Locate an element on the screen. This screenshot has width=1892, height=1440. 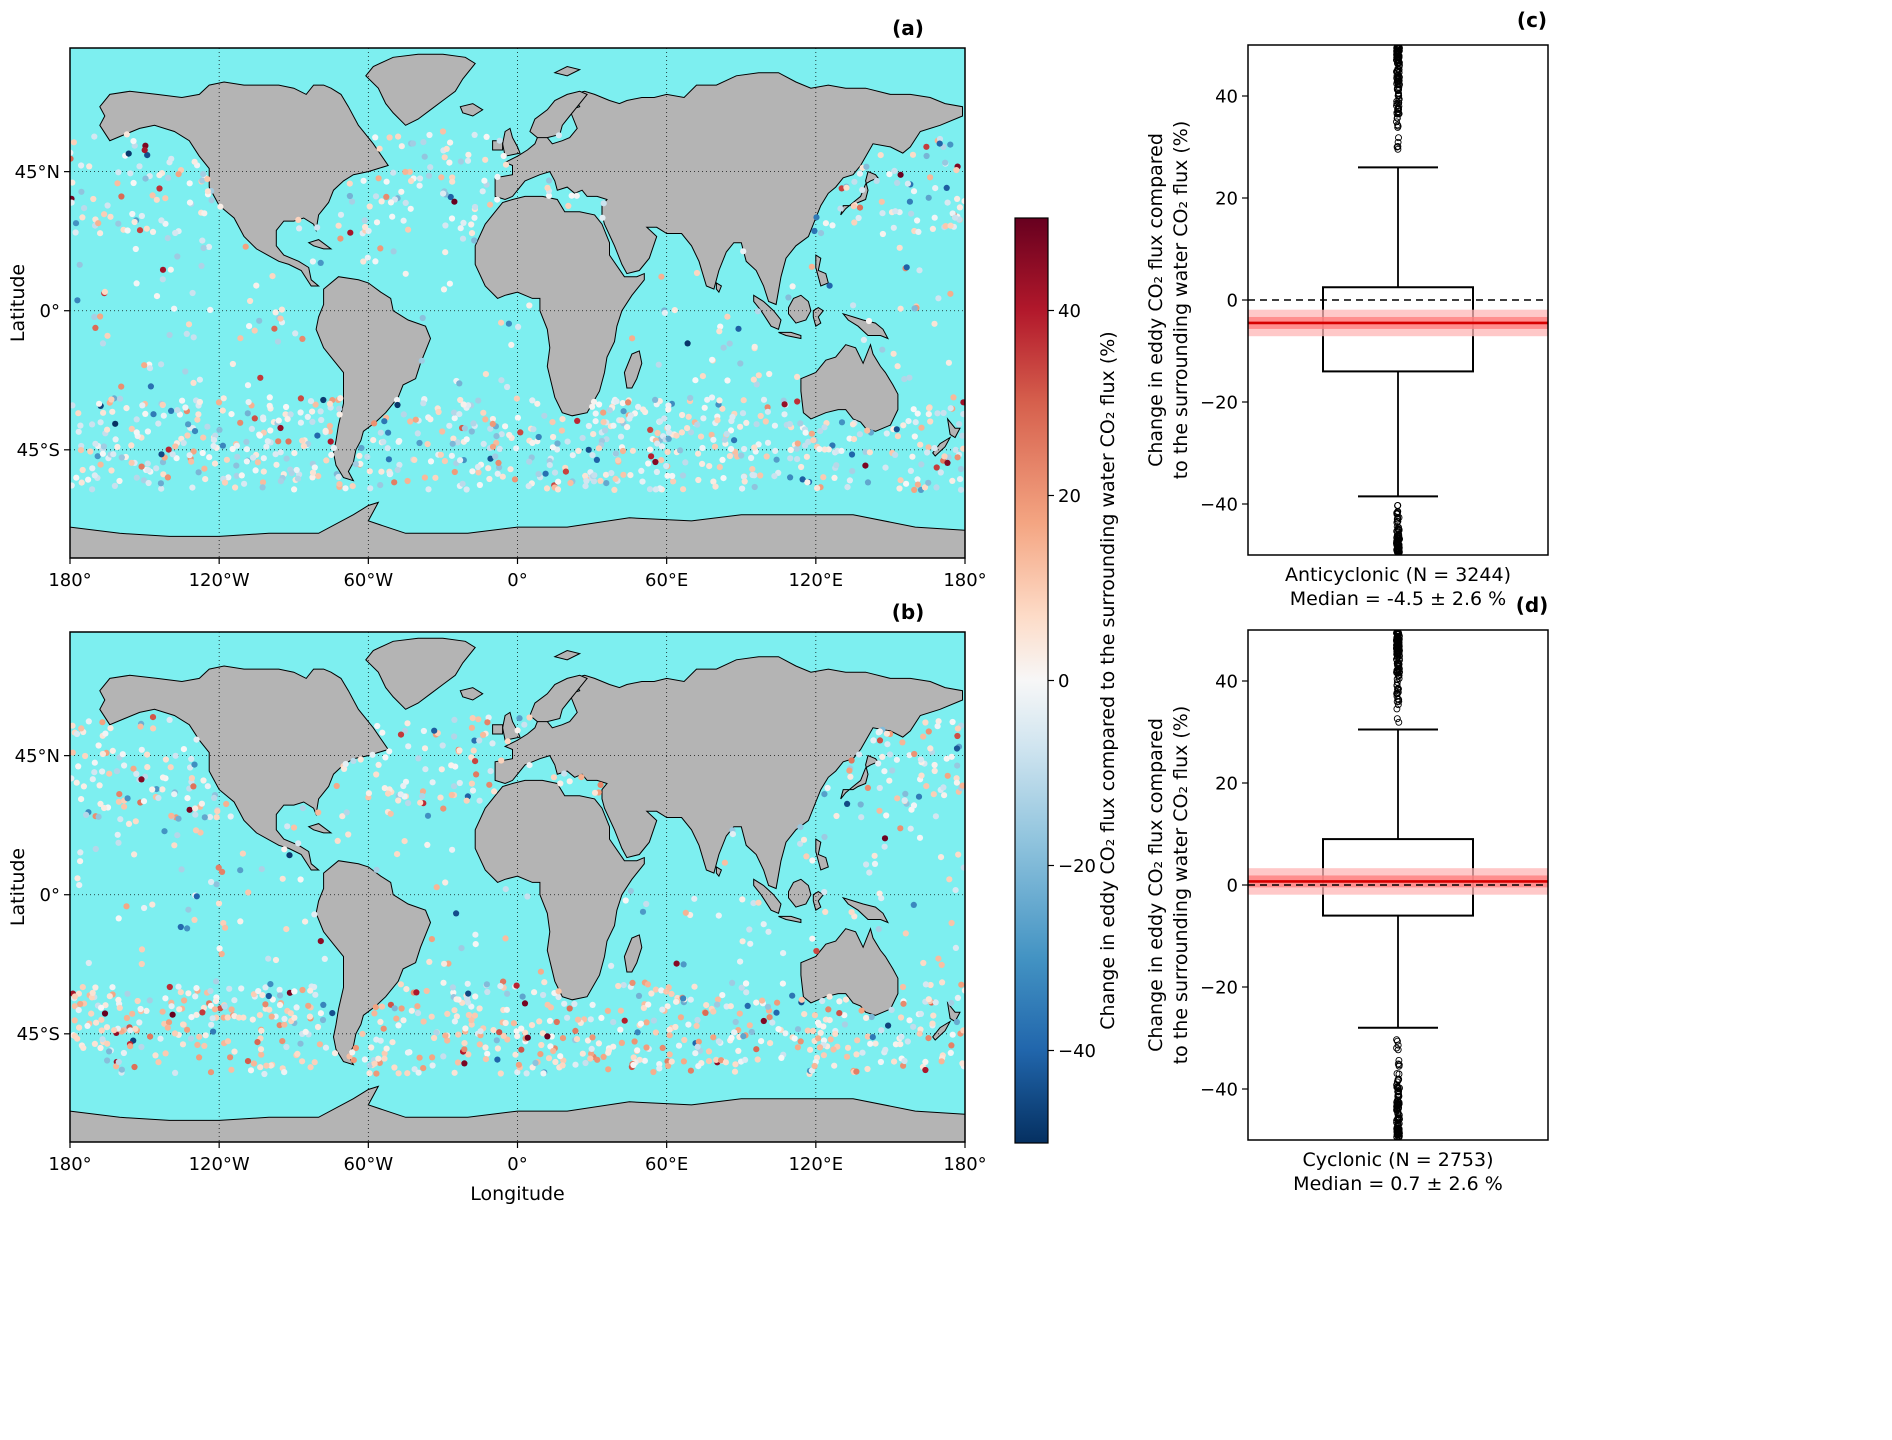
colorbar-tick-label: 0 is located at coordinates (1063, 681).